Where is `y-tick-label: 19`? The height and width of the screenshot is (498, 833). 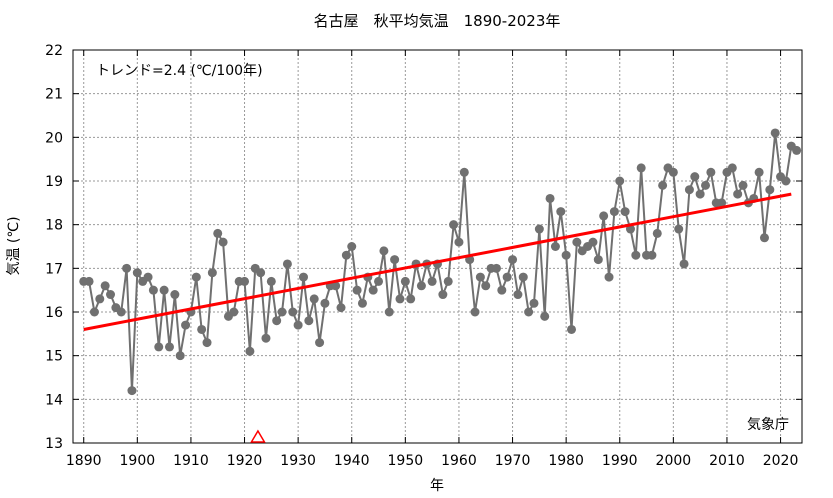 y-tick-label: 19 is located at coordinates (54, 182).